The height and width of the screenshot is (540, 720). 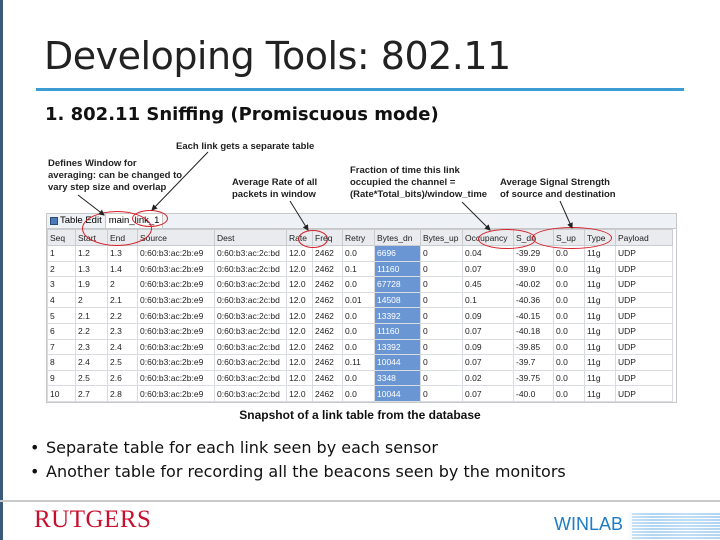 What do you see at coordinates (93, 519) in the screenshot?
I see `rutgers-logo: RUTGERS` at bounding box center [93, 519].